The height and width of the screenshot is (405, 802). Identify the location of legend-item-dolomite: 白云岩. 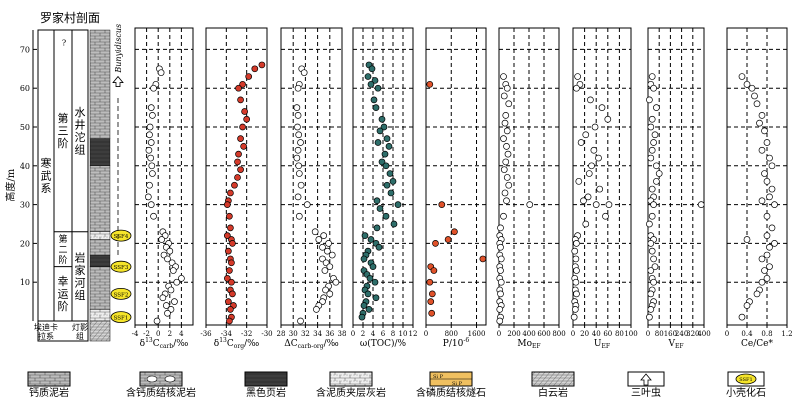
(553, 385).